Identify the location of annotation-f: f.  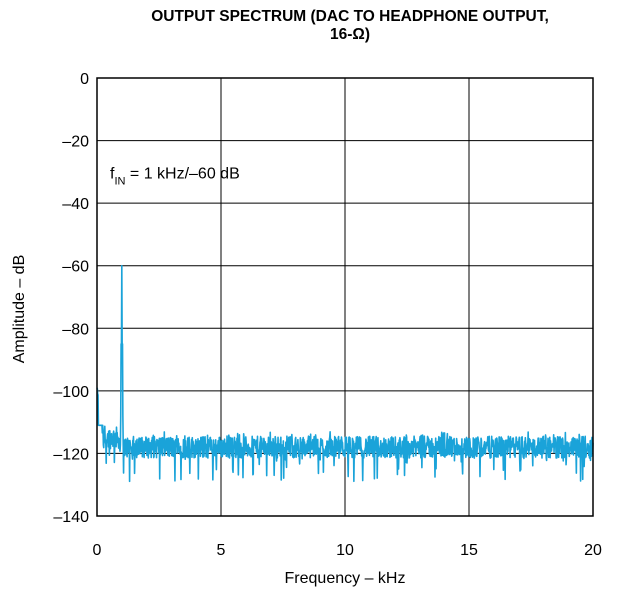
(112, 174).